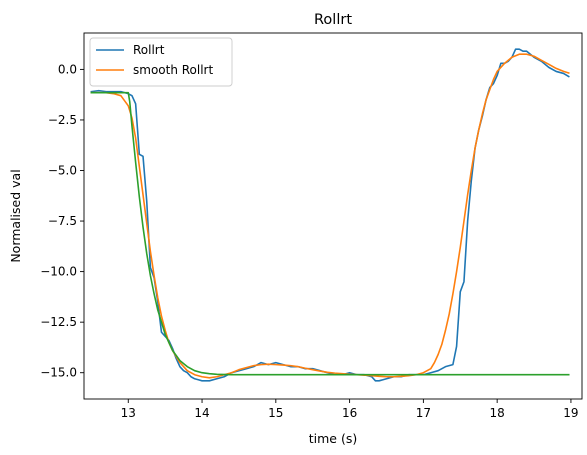 The width and height of the screenshot is (587, 455). I want to click on x-tick-label: 15, so click(275, 413).